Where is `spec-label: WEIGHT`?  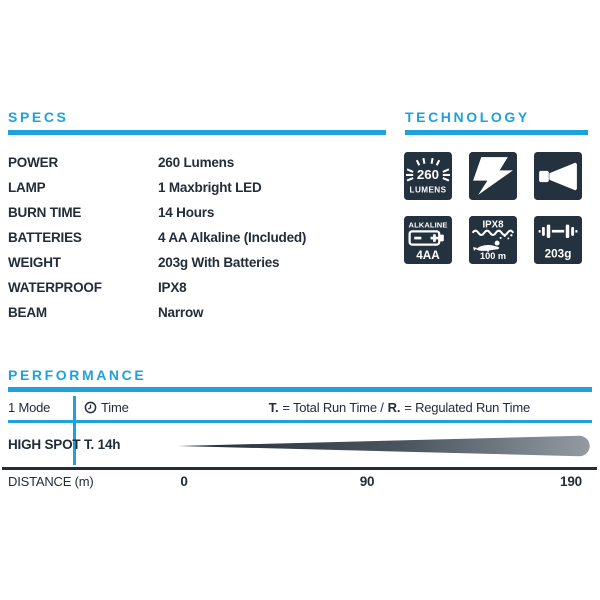 spec-label: WEIGHT is located at coordinates (34, 262).